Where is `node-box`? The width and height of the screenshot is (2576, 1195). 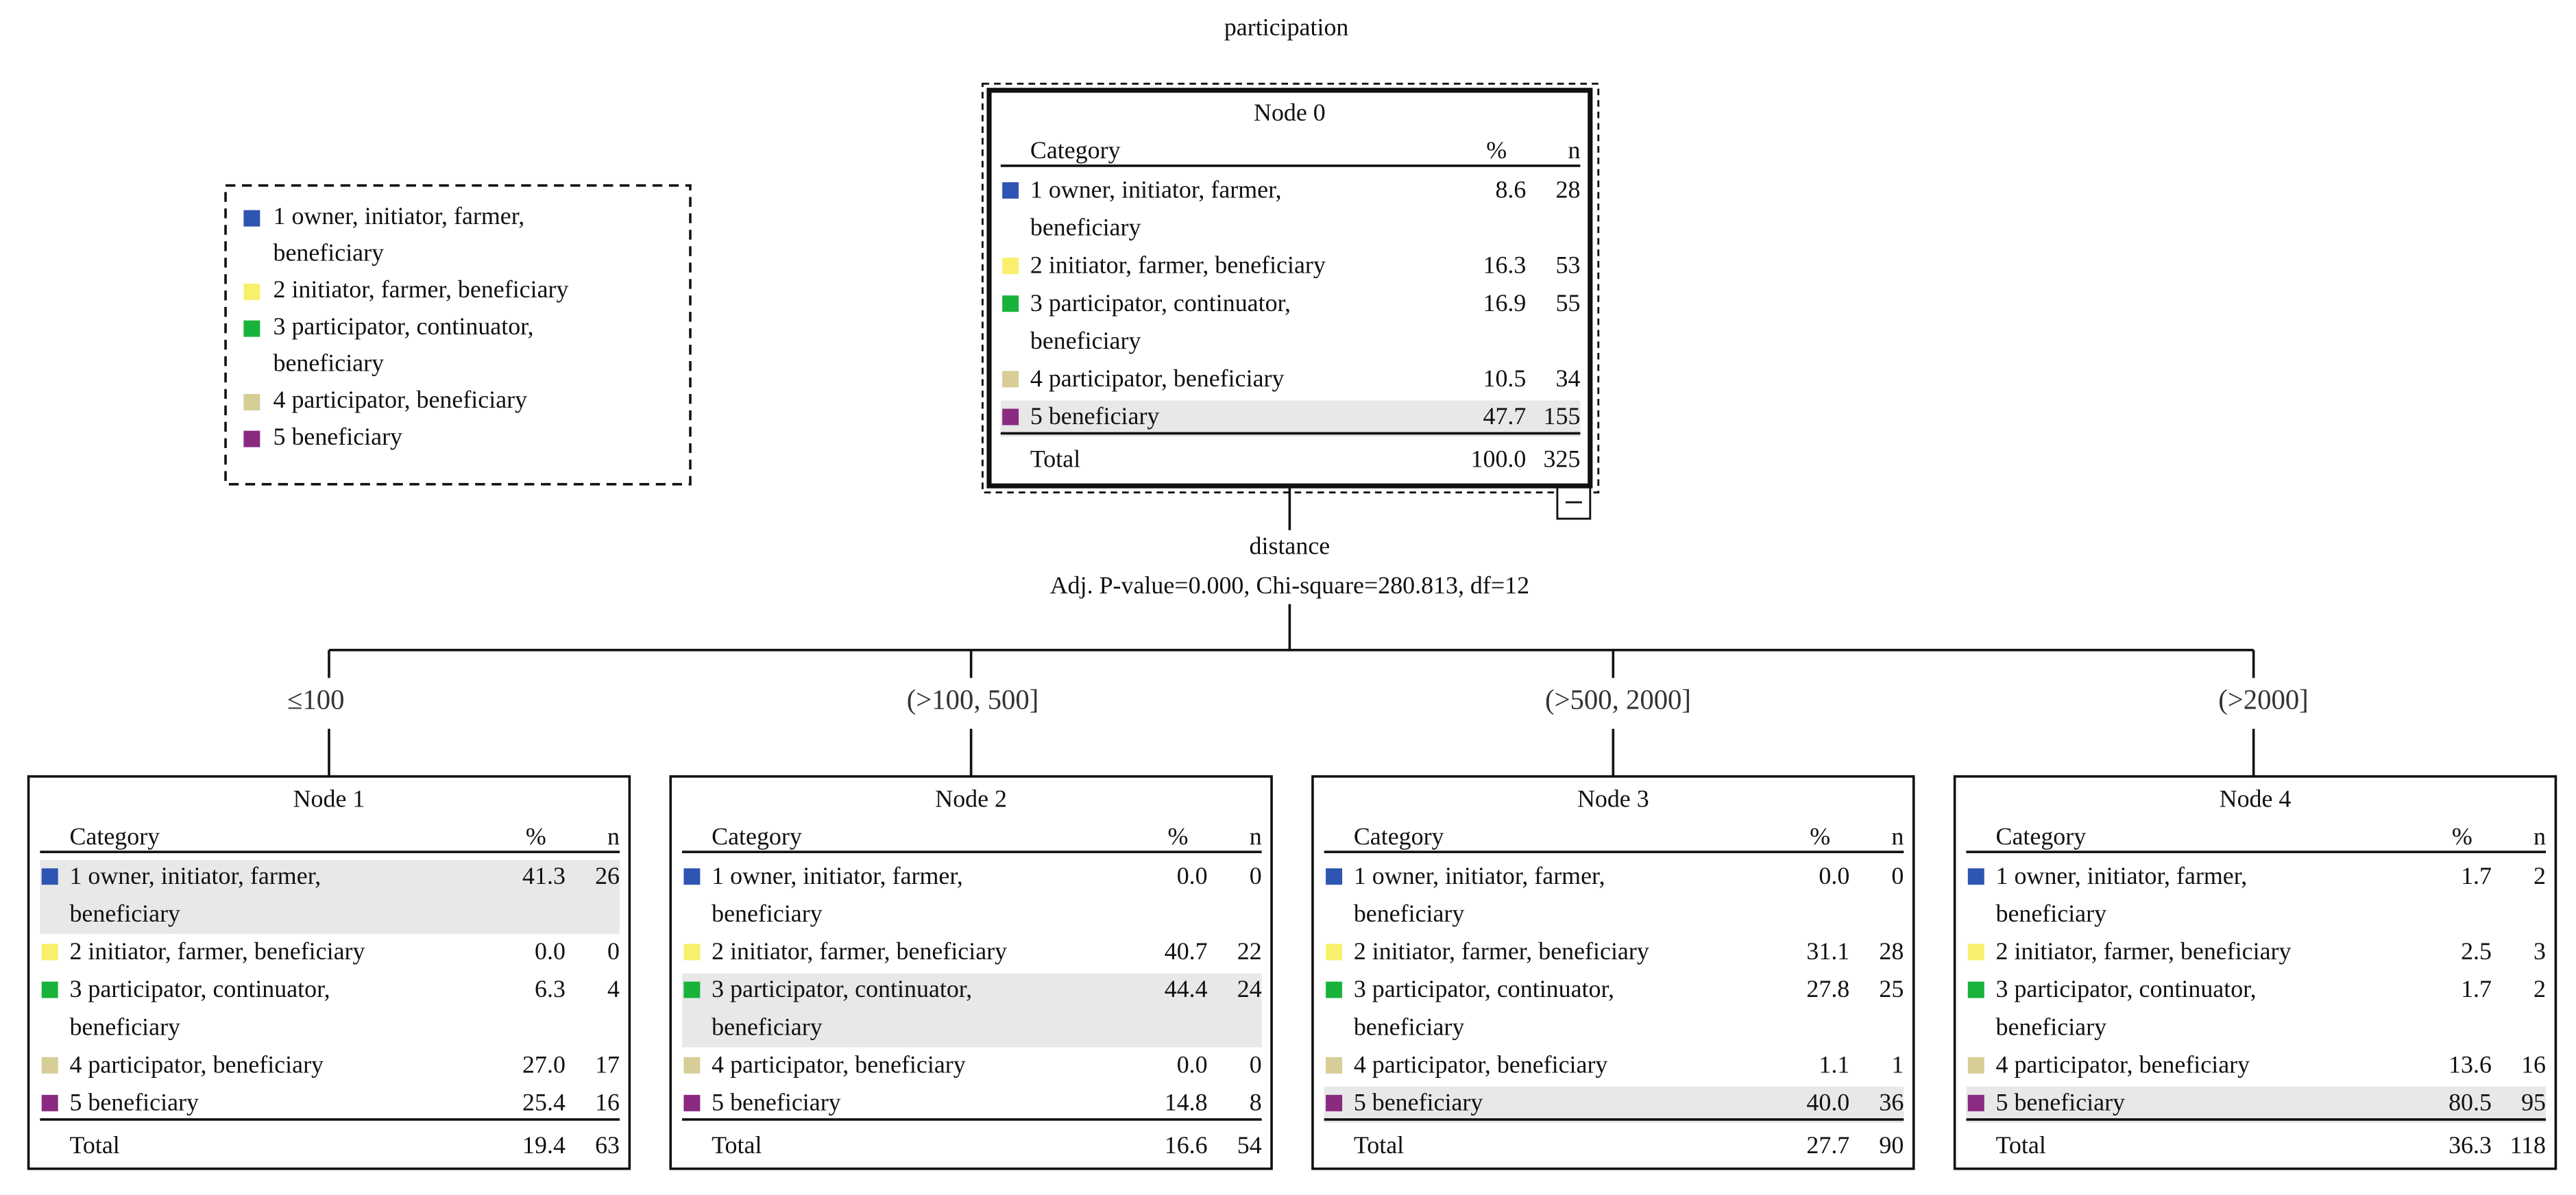
node-box is located at coordinates (971, 972).